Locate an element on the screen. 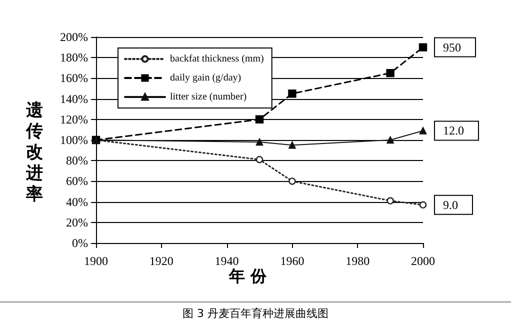  legend-label: daily gain (g/day) is located at coordinates (206, 78).